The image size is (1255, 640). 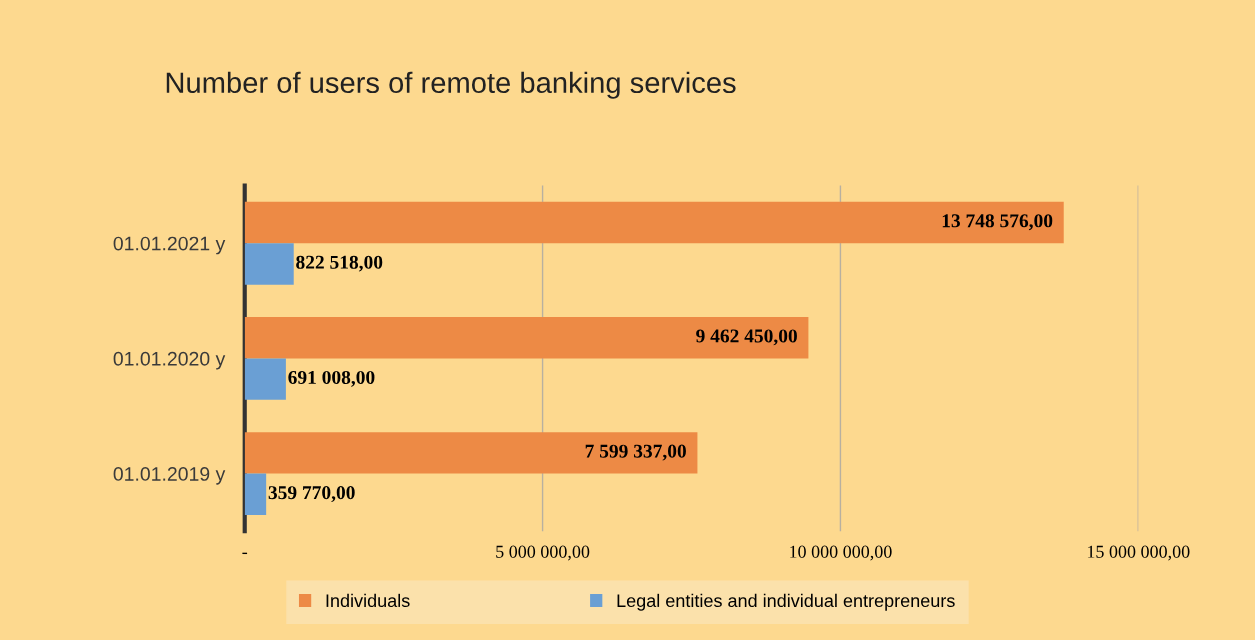 What do you see at coordinates (311, 494) in the screenshot?
I see `data-label: 359 770,00` at bounding box center [311, 494].